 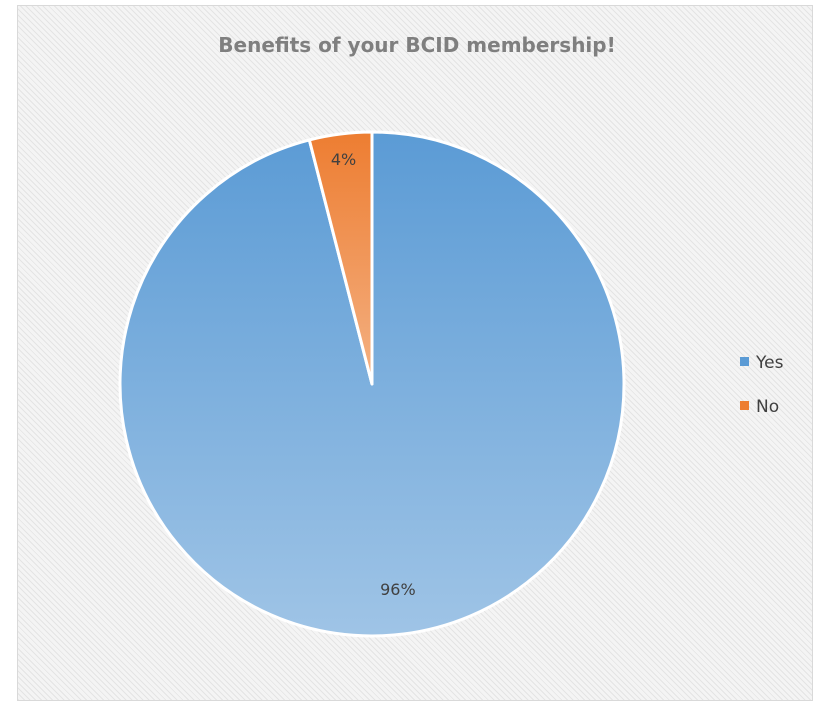 I want to click on legend: Yes No, so click(x=762, y=385).